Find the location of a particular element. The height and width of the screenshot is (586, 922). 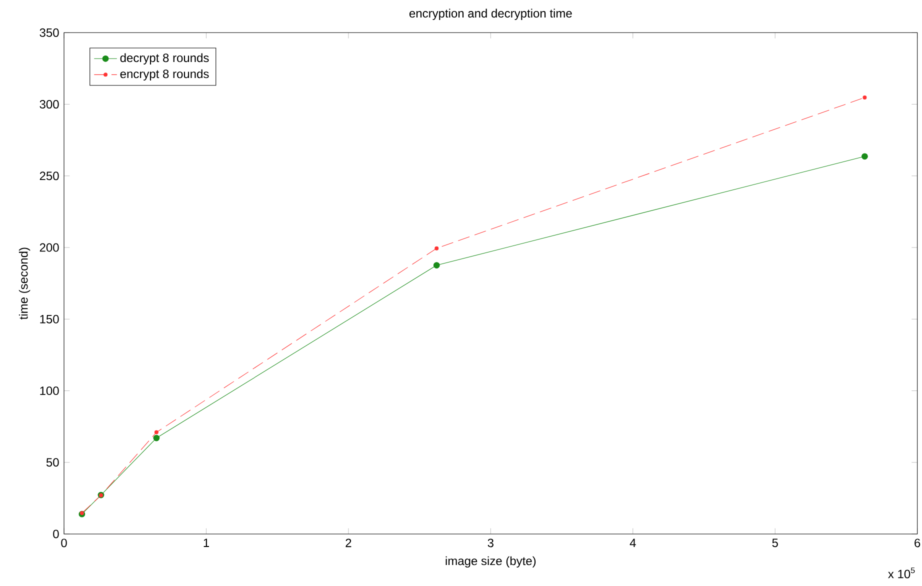

y-tick-label: 200 is located at coordinates (49, 247).